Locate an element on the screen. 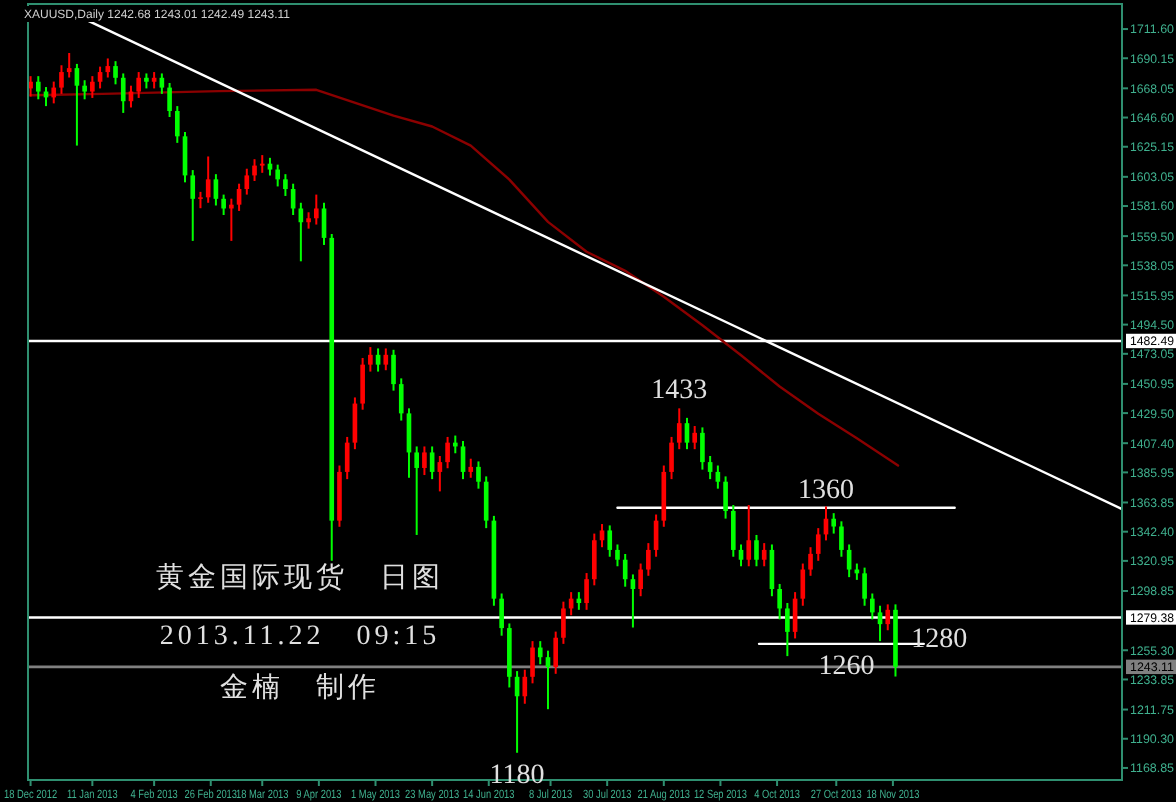 Image resolution: width=1176 pixels, height=802 pixels. annotation: 1280 is located at coordinates (939, 639).